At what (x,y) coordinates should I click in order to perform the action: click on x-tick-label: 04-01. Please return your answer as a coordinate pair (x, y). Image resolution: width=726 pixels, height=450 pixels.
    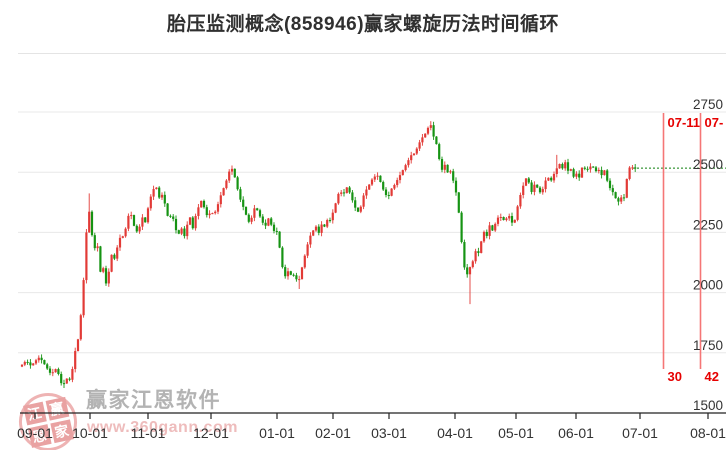
    Looking at the image, I should click on (455, 433).